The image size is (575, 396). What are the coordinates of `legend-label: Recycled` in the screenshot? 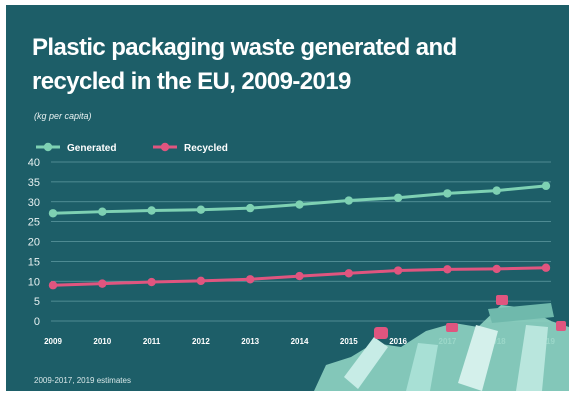 It's located at (206, 148).